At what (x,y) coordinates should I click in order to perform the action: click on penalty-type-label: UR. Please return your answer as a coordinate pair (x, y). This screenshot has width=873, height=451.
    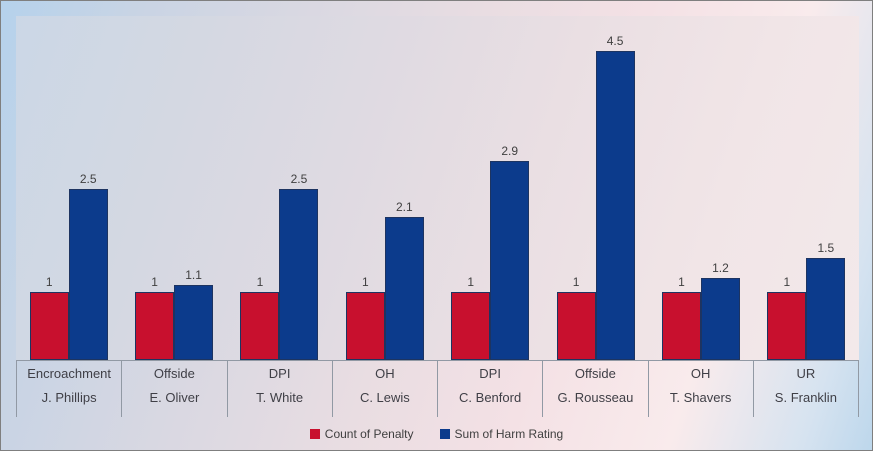
    Looking at the image, I should click on (806, 373).